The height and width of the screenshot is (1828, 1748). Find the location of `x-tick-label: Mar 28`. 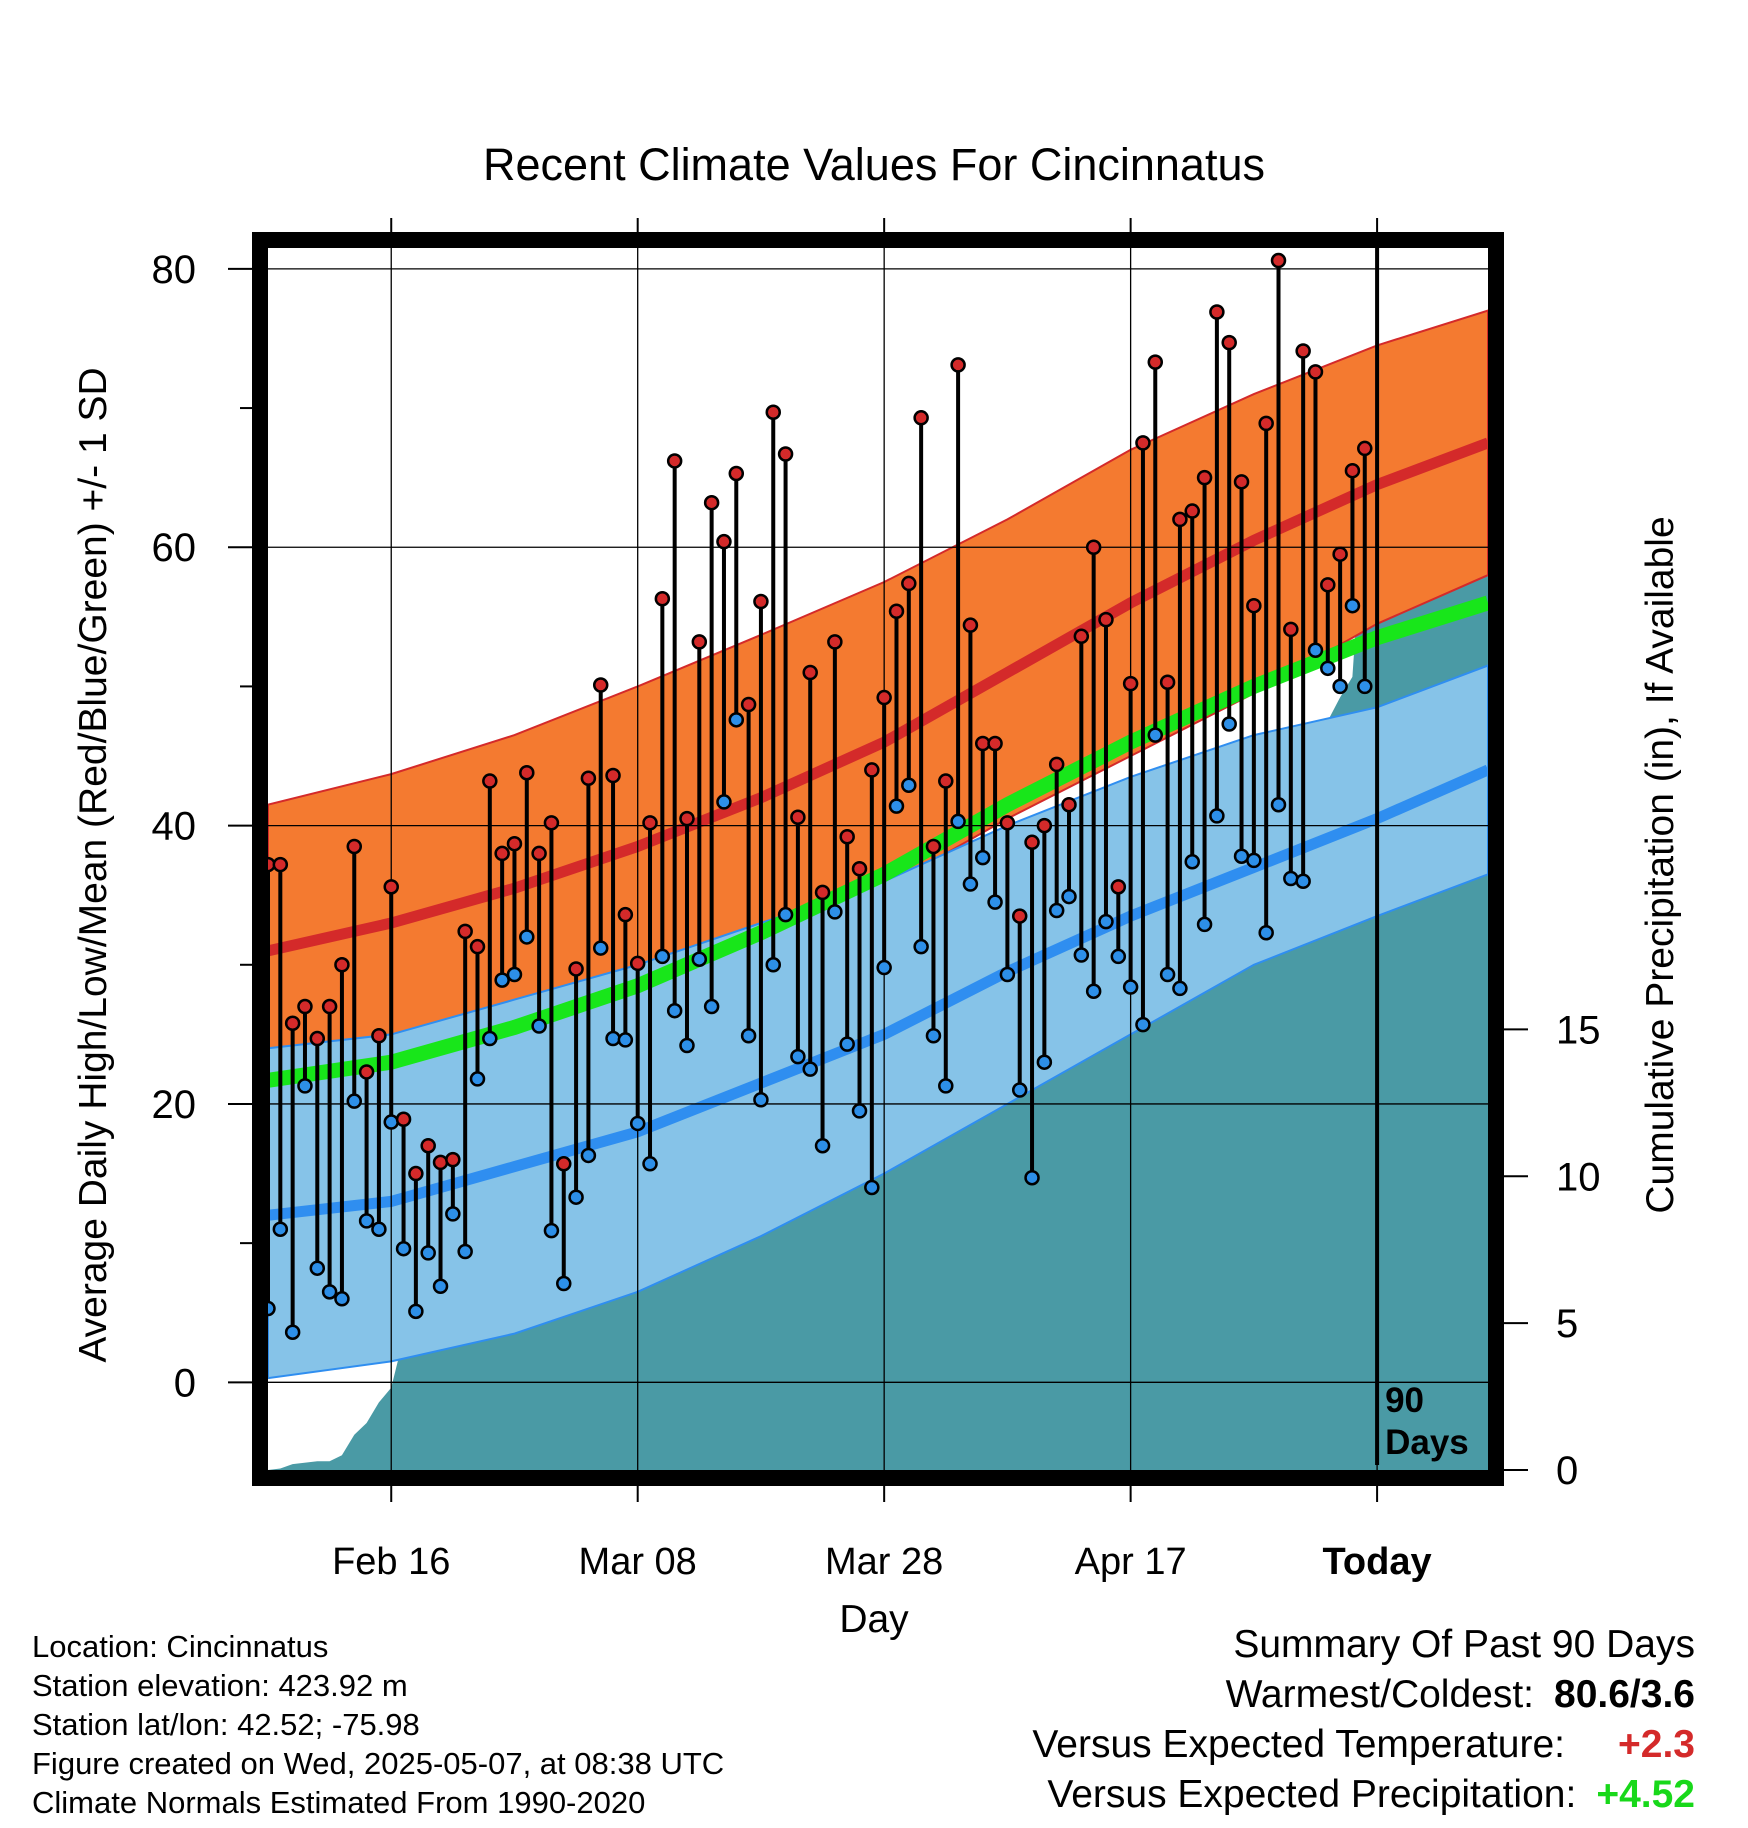

x-tick-label: Mar 28 is located at coordinates (884, 1562).